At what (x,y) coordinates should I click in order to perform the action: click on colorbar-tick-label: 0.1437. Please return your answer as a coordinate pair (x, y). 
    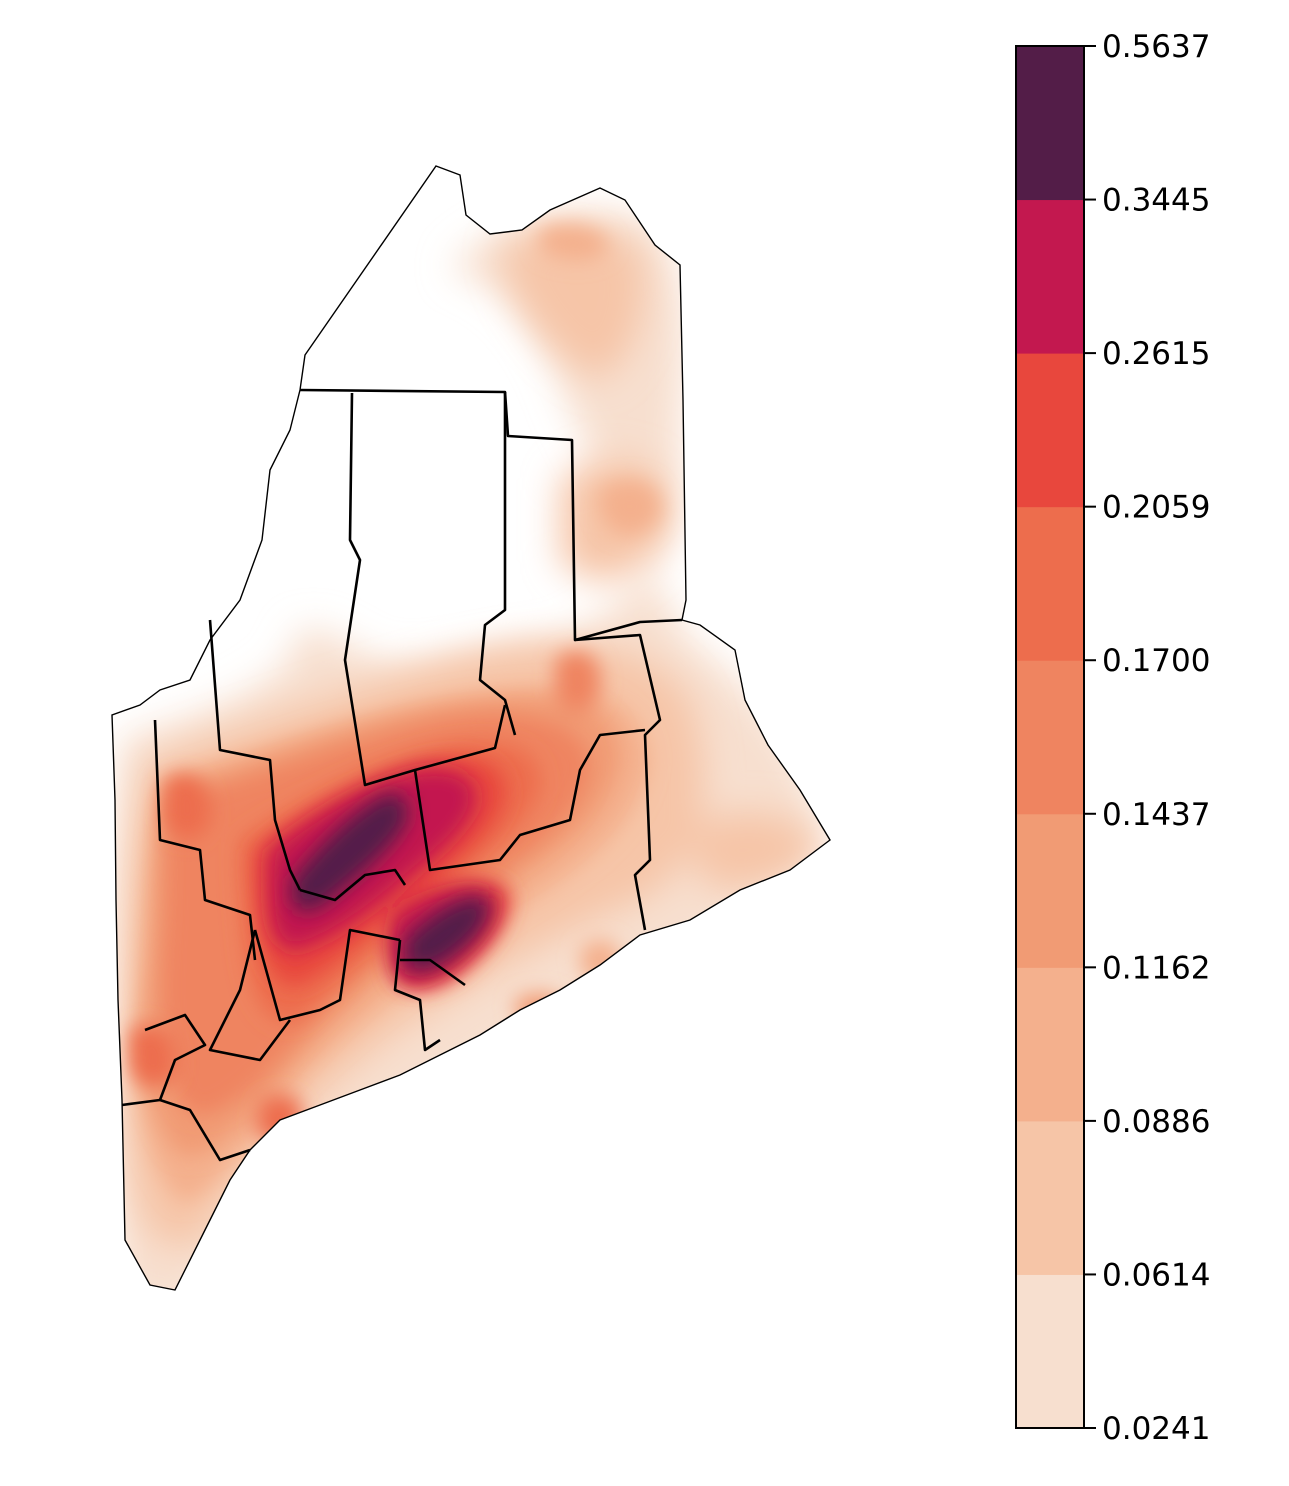
    Looking at the image, I should click on (1156, 815).